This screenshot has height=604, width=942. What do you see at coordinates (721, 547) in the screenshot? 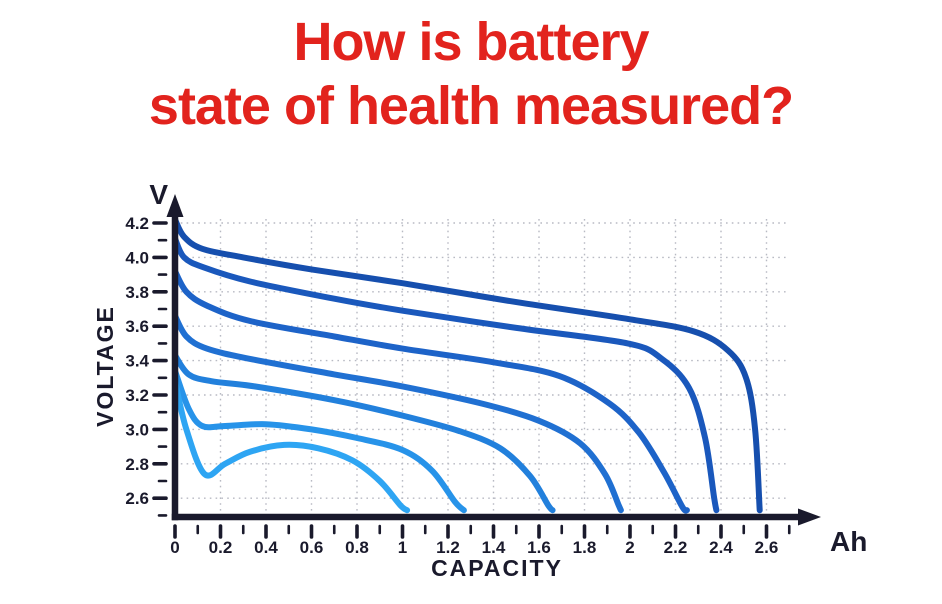
I see `x-tick-label: 2.4` at bounding box center [721, 547].